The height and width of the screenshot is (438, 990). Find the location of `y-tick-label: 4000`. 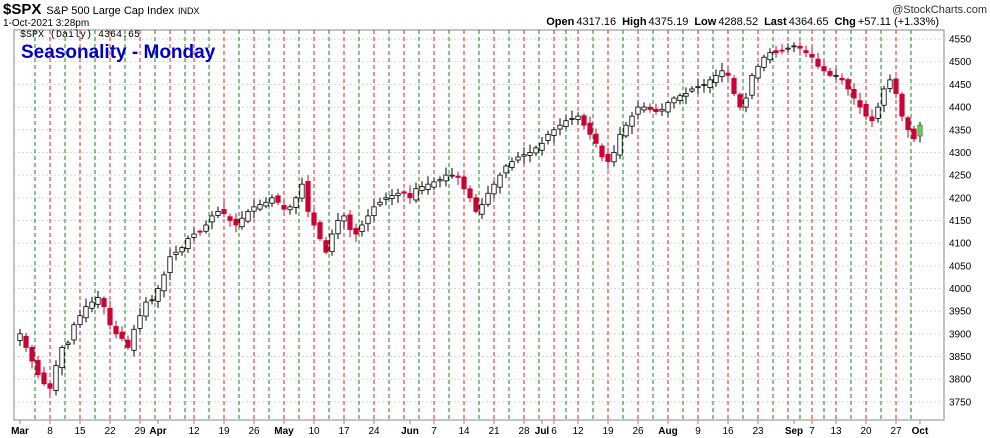

y-tick-label: 4000 is located at coordinates (960, 289).